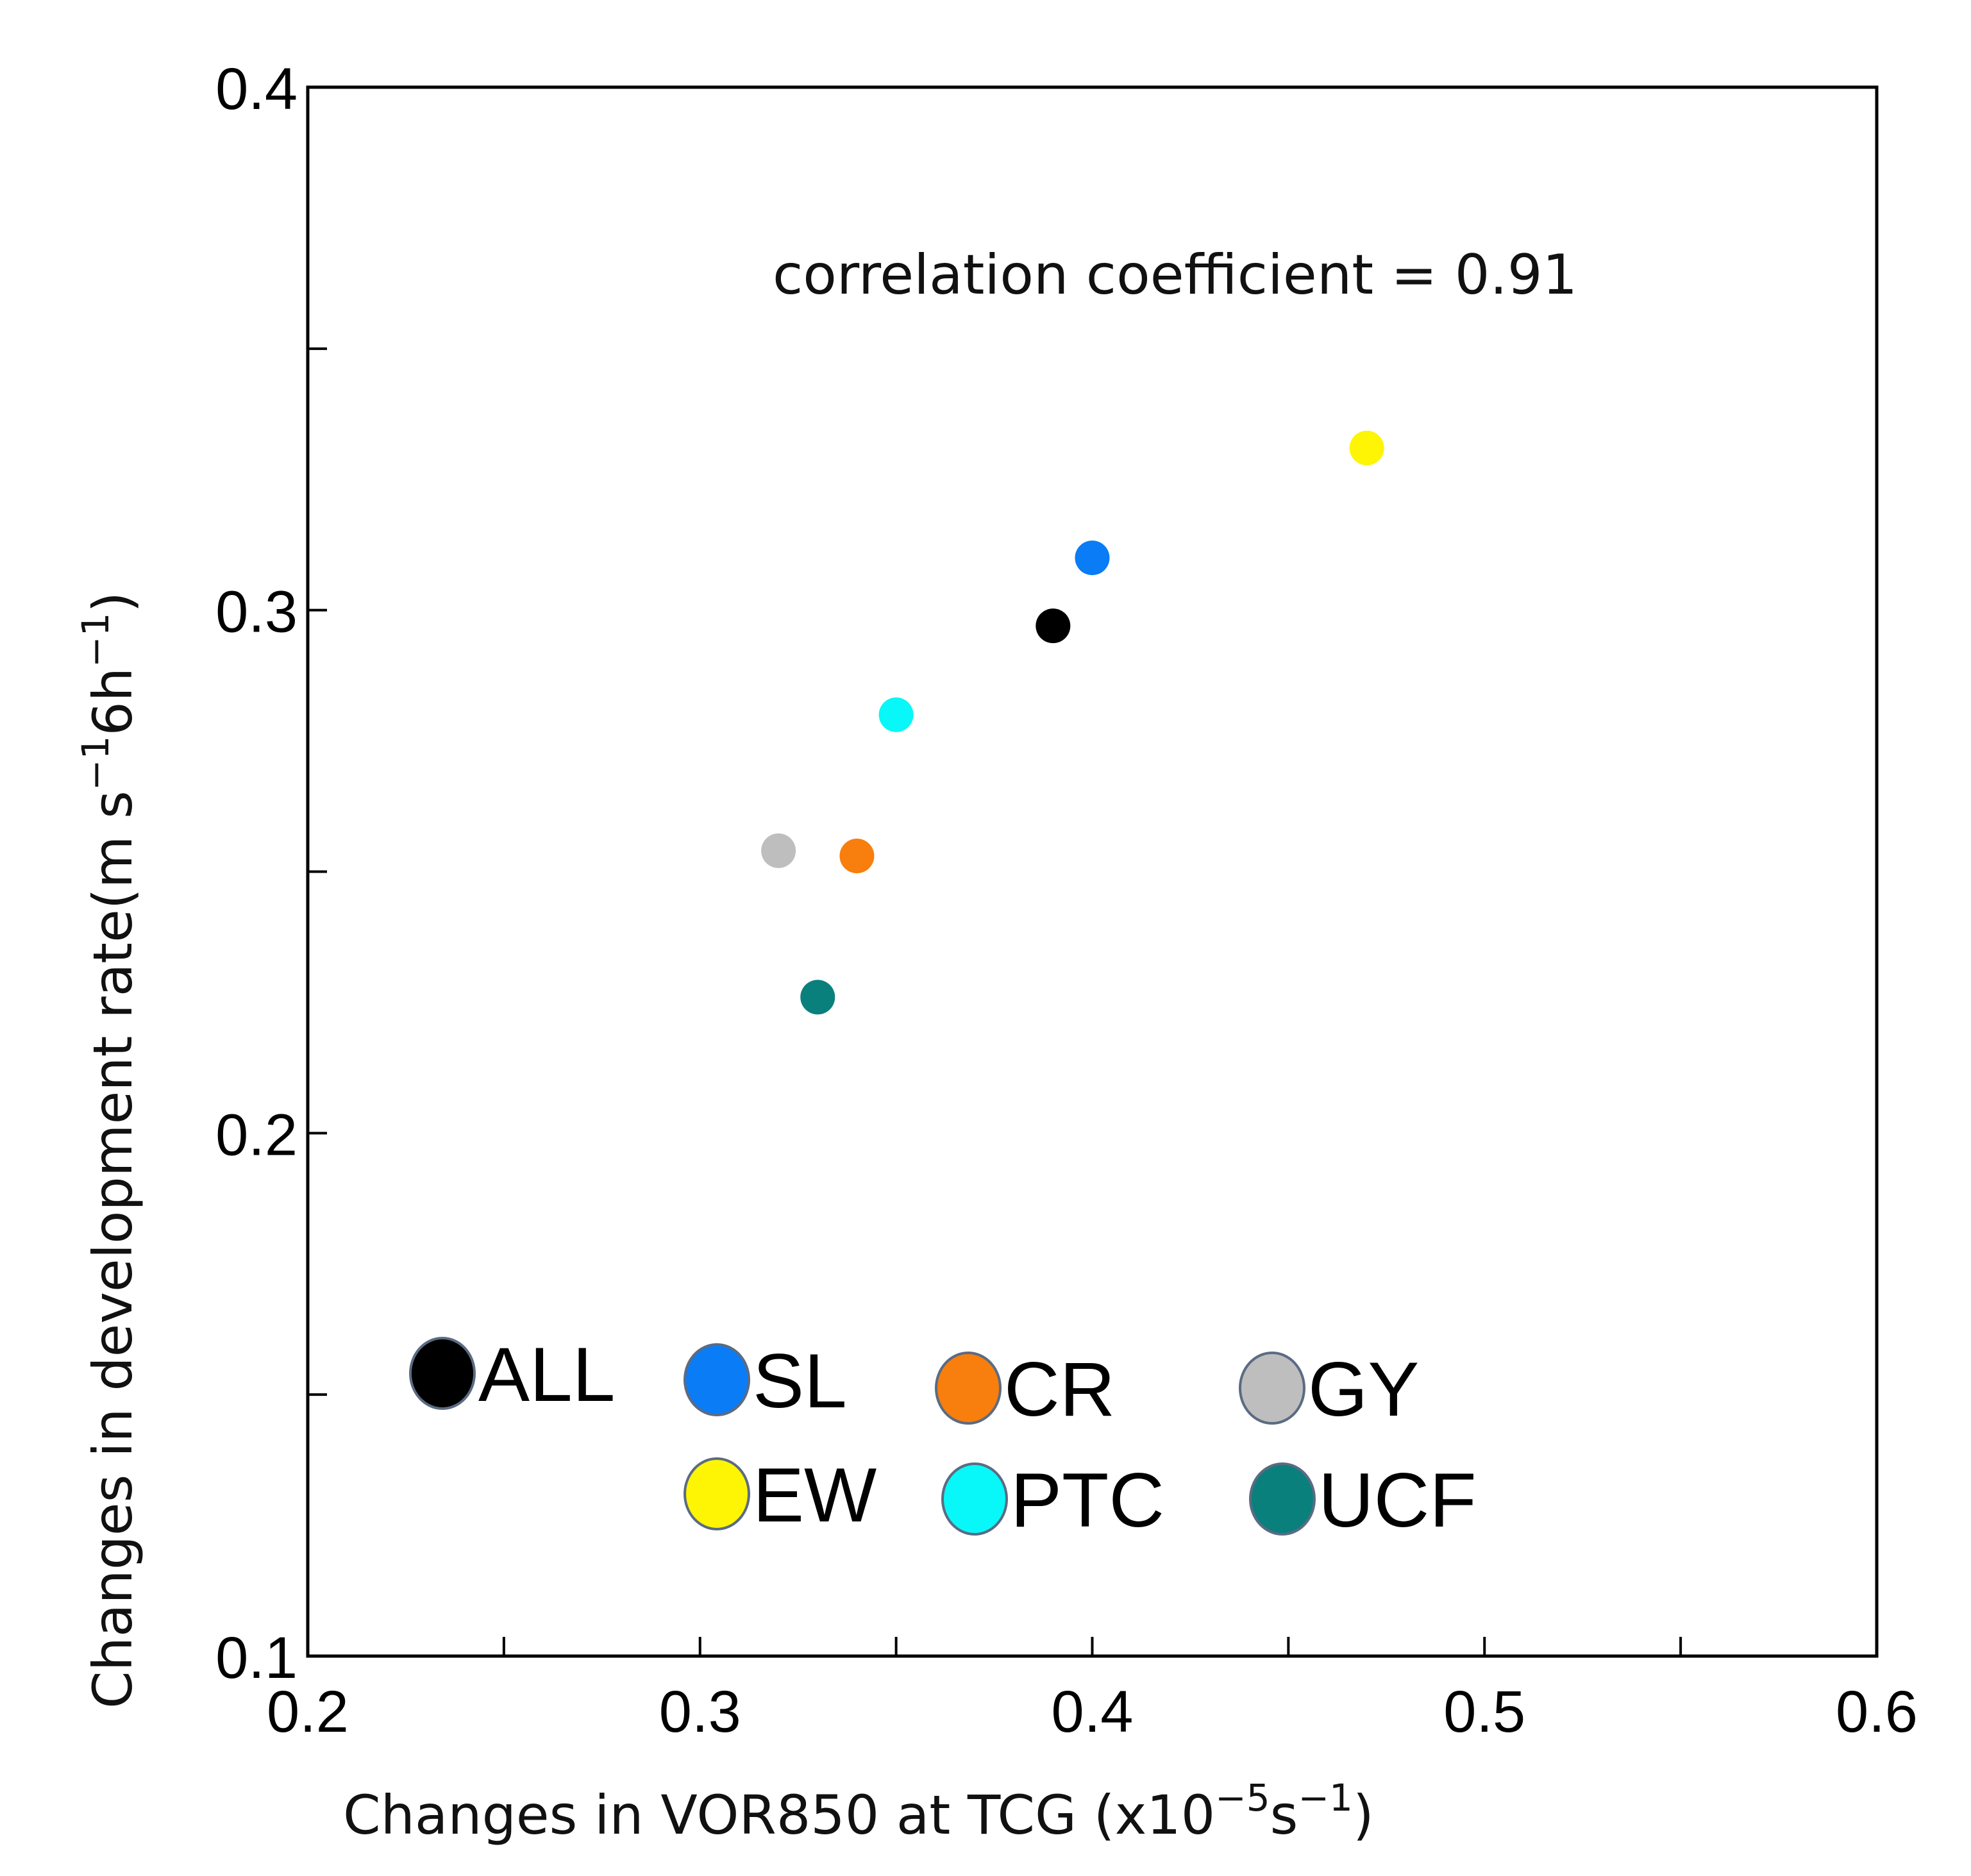 The width and height of the screenshot is (1971, 1876). What do you see at coordinates (896, 714) in the screenshot?
I see `point-ptc` at bounding box center [896, 714].